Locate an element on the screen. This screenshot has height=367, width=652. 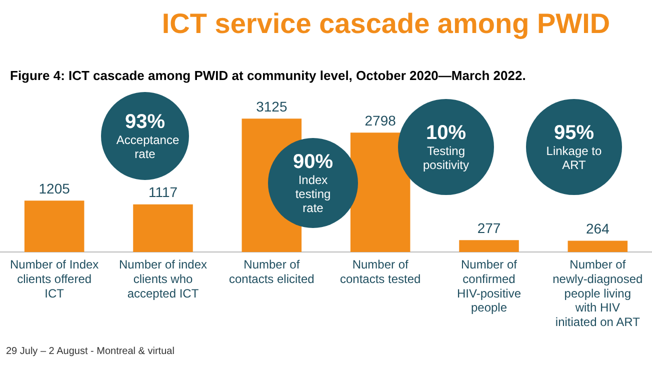
x-tick-label: Number of confirmed HIV-positive people is located at coordinates (489, 286).